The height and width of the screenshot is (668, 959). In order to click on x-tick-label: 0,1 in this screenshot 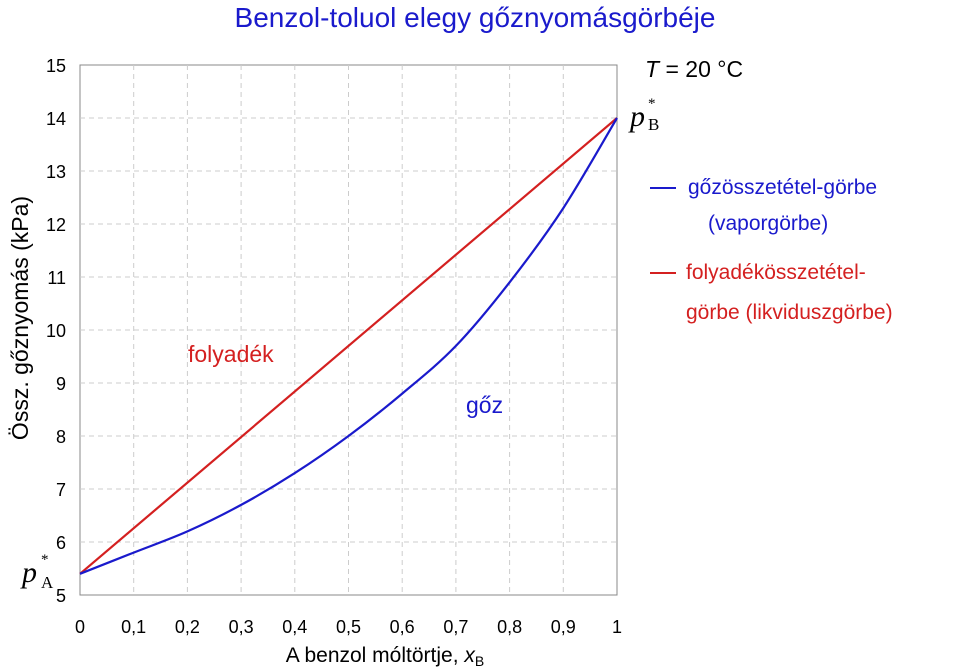, I will do `click(133, 627)`.